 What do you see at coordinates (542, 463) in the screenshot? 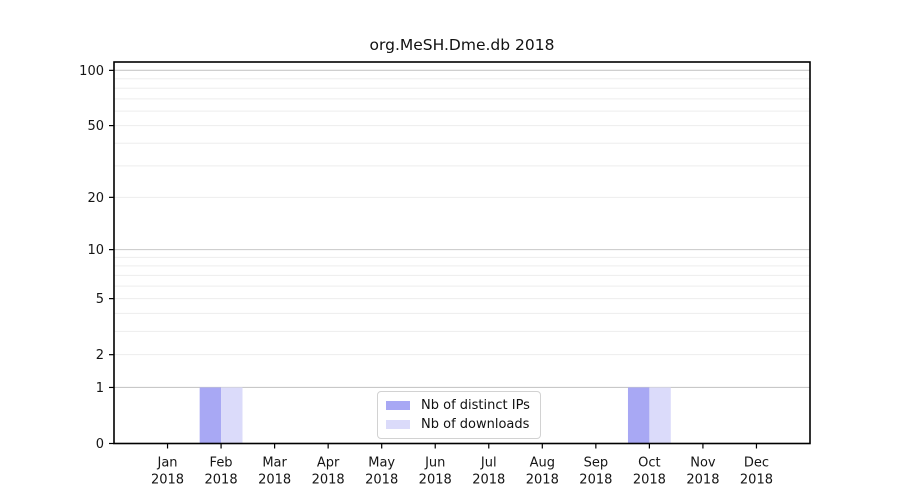
I see `svg-text: Aug` at bounding box center [542, 463].